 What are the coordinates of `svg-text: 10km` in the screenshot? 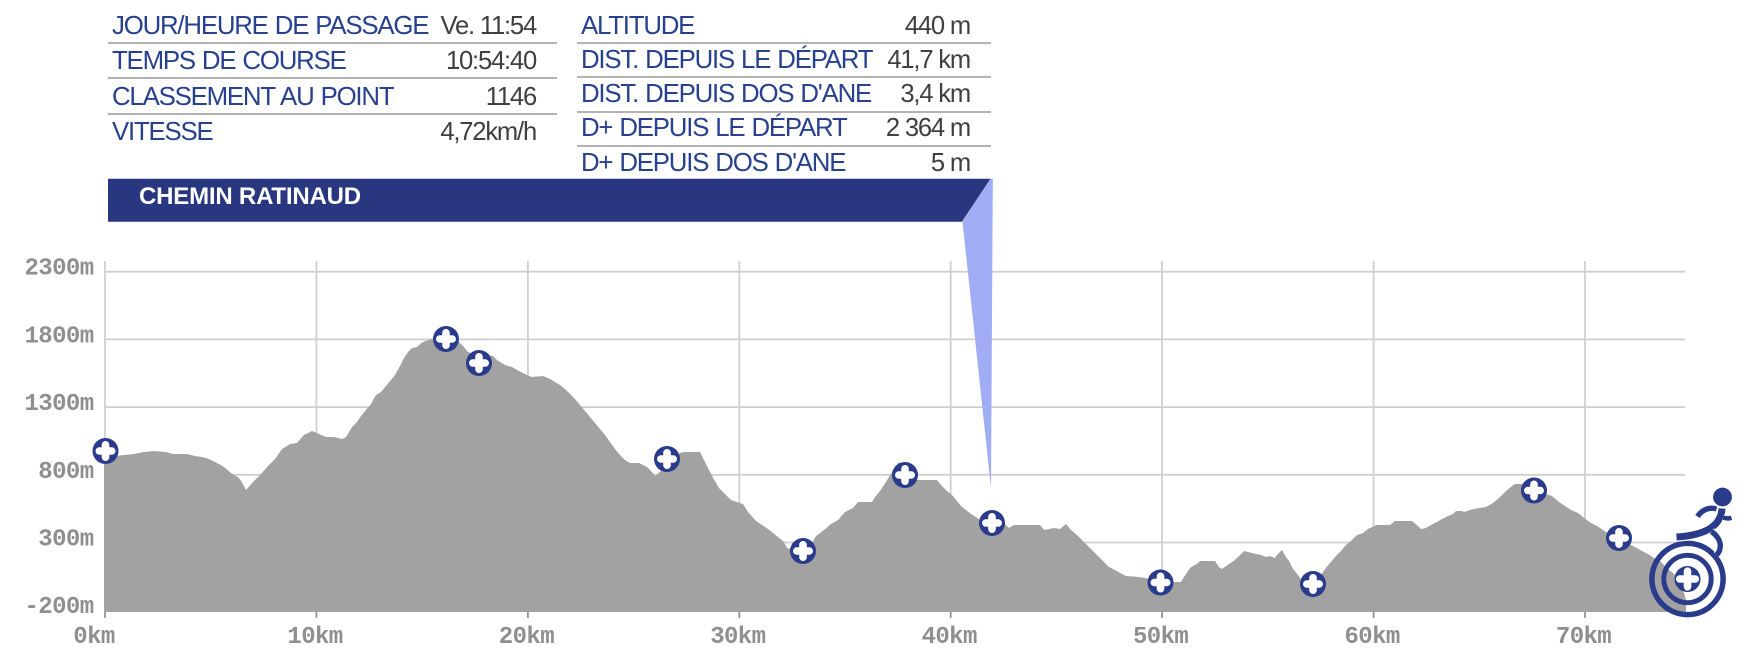 It's located at (314, 637).